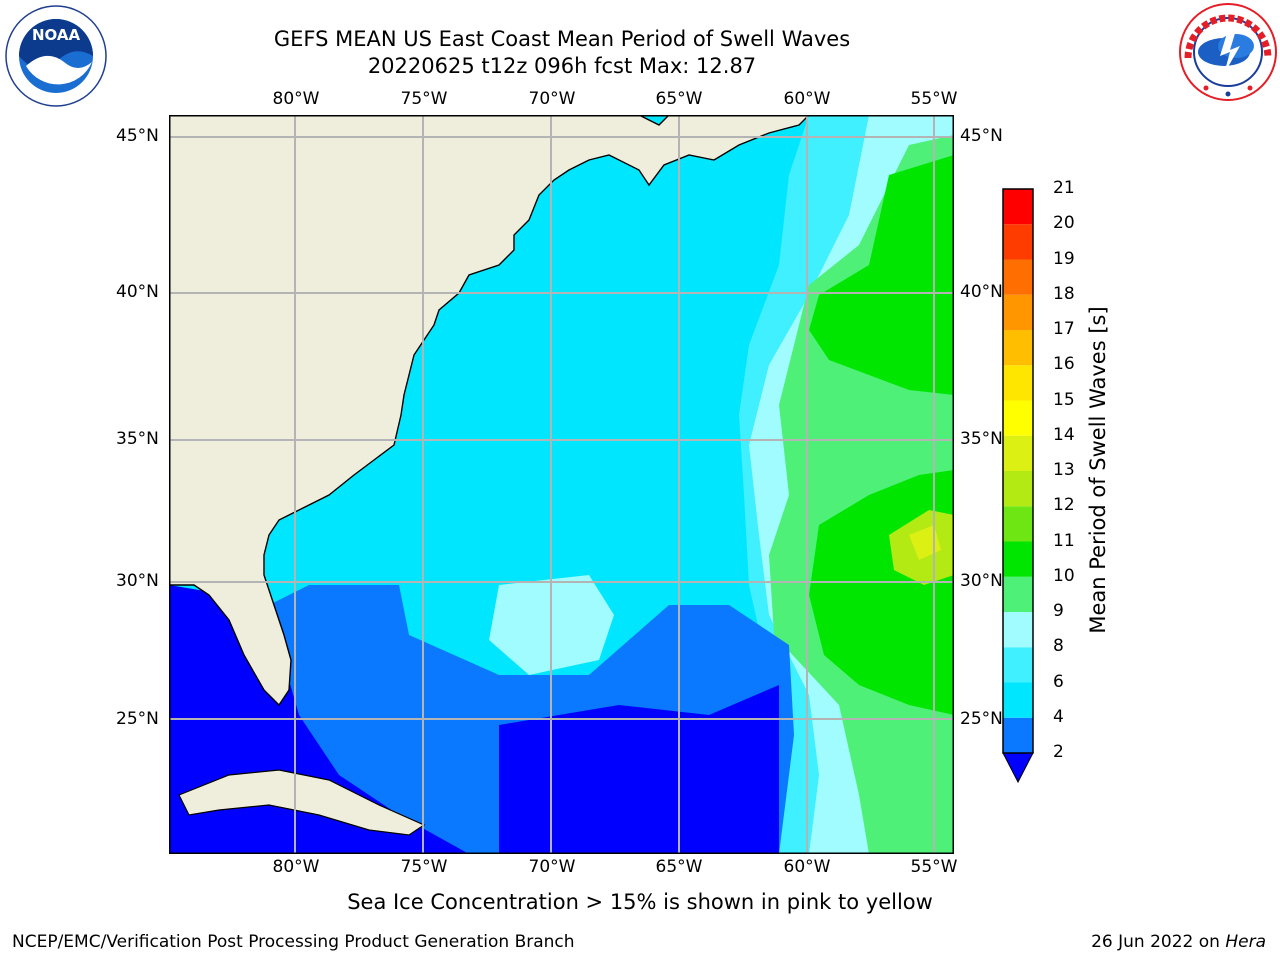  I want to click on swell-core-10-11s-north, so click(881, 275).